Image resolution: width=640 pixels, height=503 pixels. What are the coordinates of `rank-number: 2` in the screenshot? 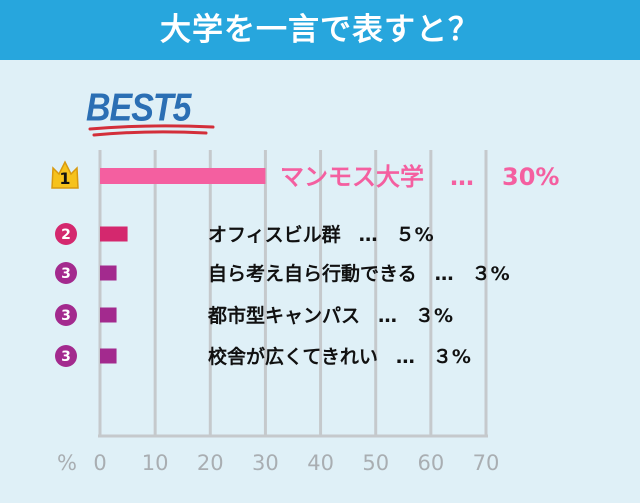 It's located at (66, 235).